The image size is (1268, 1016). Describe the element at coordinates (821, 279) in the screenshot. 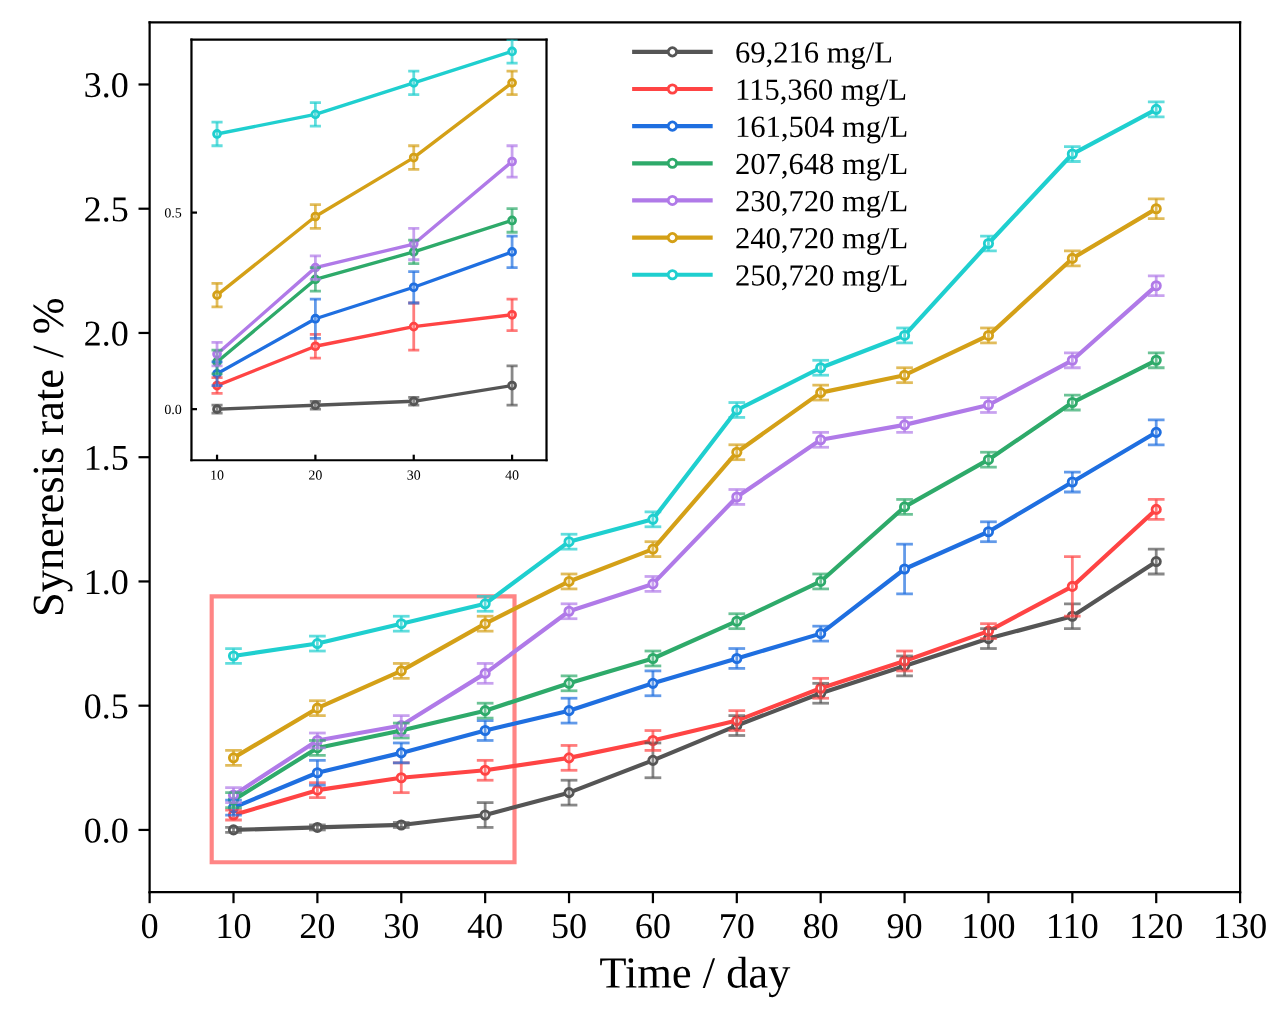

I see `legend-label: 250,720 mg/L` at that location.